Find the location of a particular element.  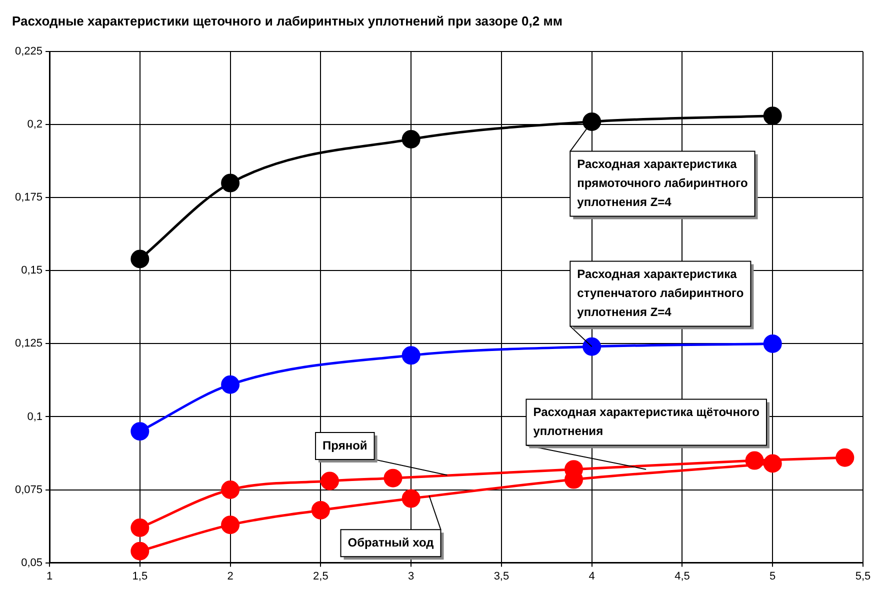

annotation: Расходная характеристика прямоточного лабиринтного уплотнения Z=4 is located at coordinates (662, 183).